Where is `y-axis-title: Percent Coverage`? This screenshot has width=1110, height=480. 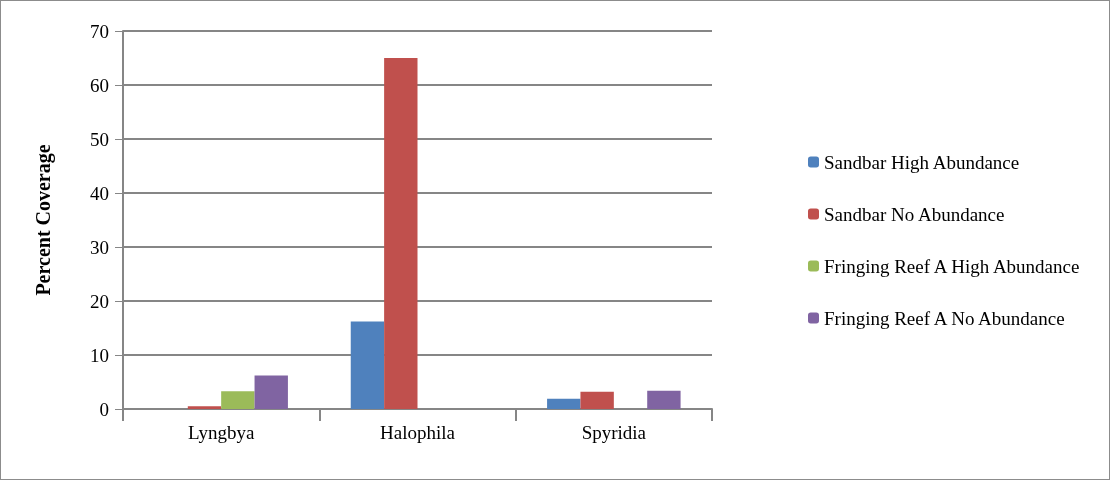 y-axis-title: Percent Coverage is located at coordinates (43, 220).